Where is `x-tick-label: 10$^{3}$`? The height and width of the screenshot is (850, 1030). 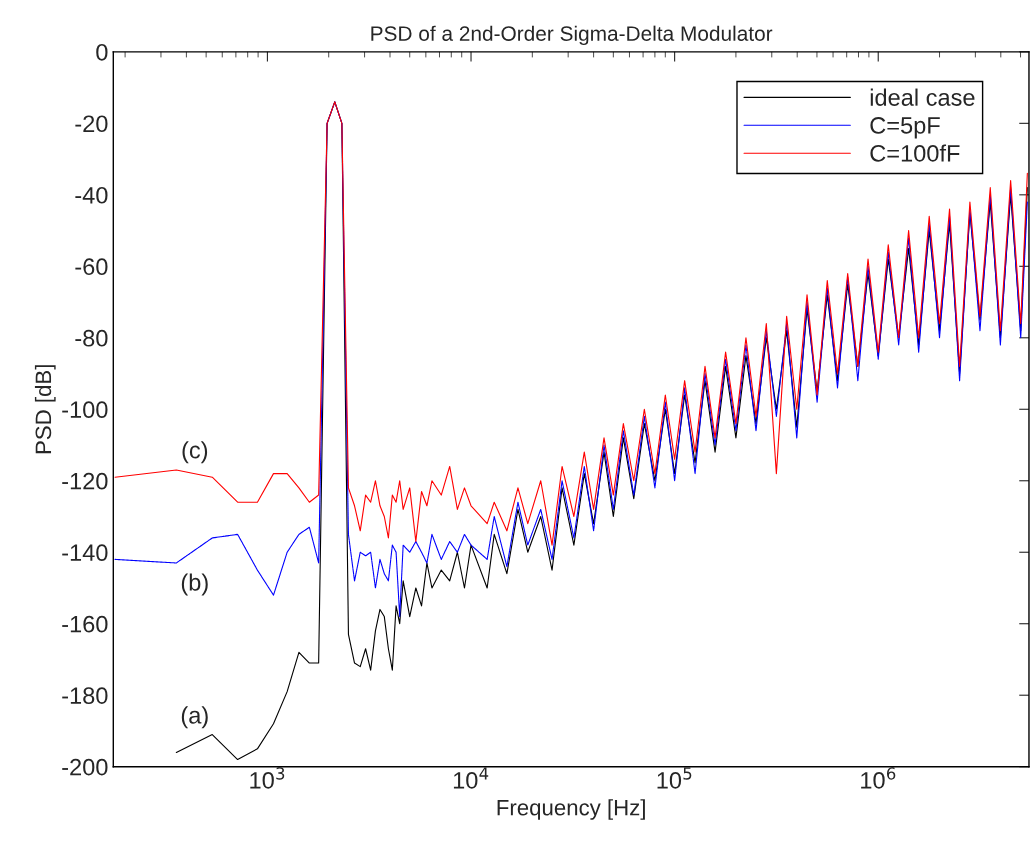 x-tick-label: 10$^{3}$ is located at coordinates (267, 778).